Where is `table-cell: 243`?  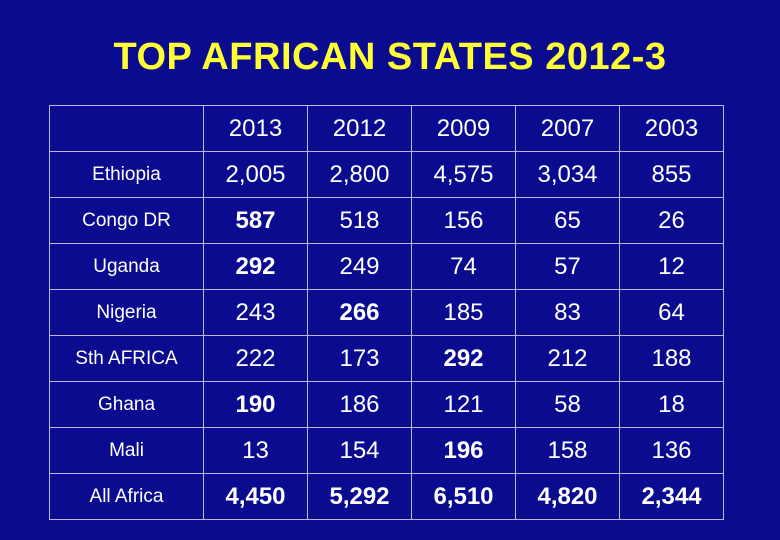
table-cell: 243 is located at coordinates (255, 312).